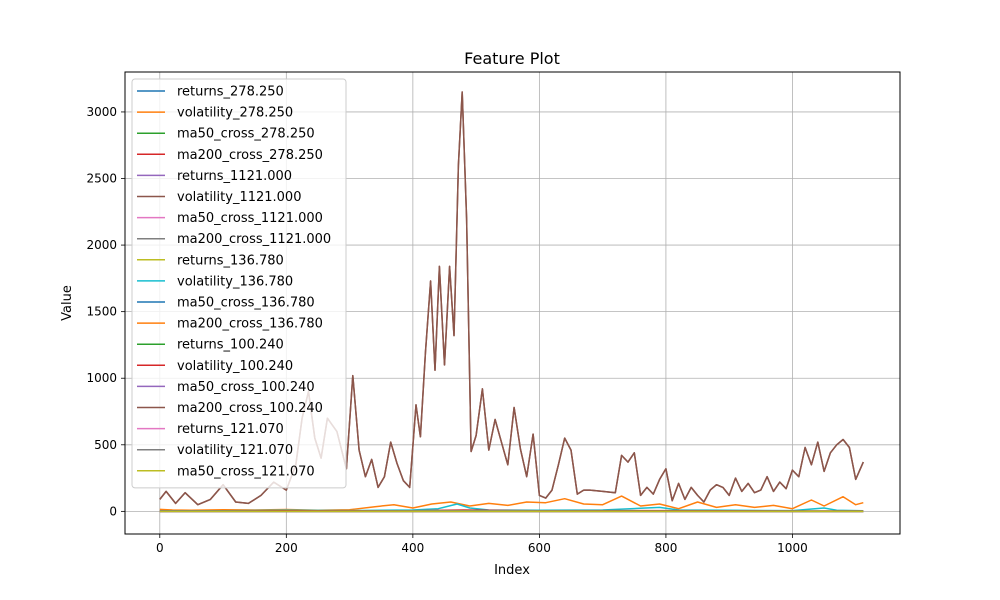 This screenshot has height=600, width=1000. I want to click on y-tick-label: 3000, so click(101, 112).